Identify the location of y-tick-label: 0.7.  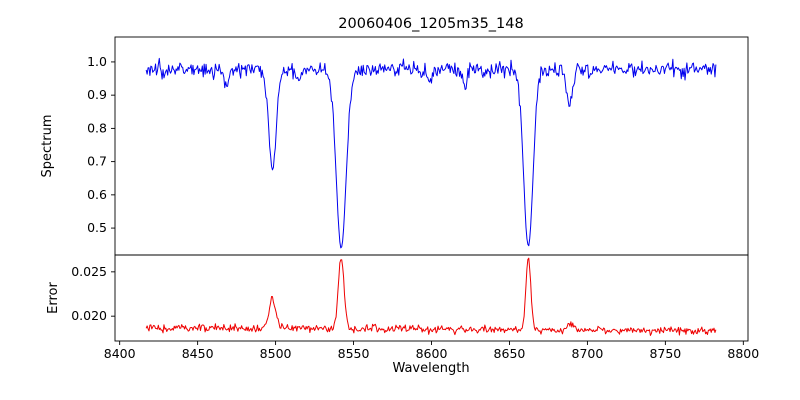
(97, 161).